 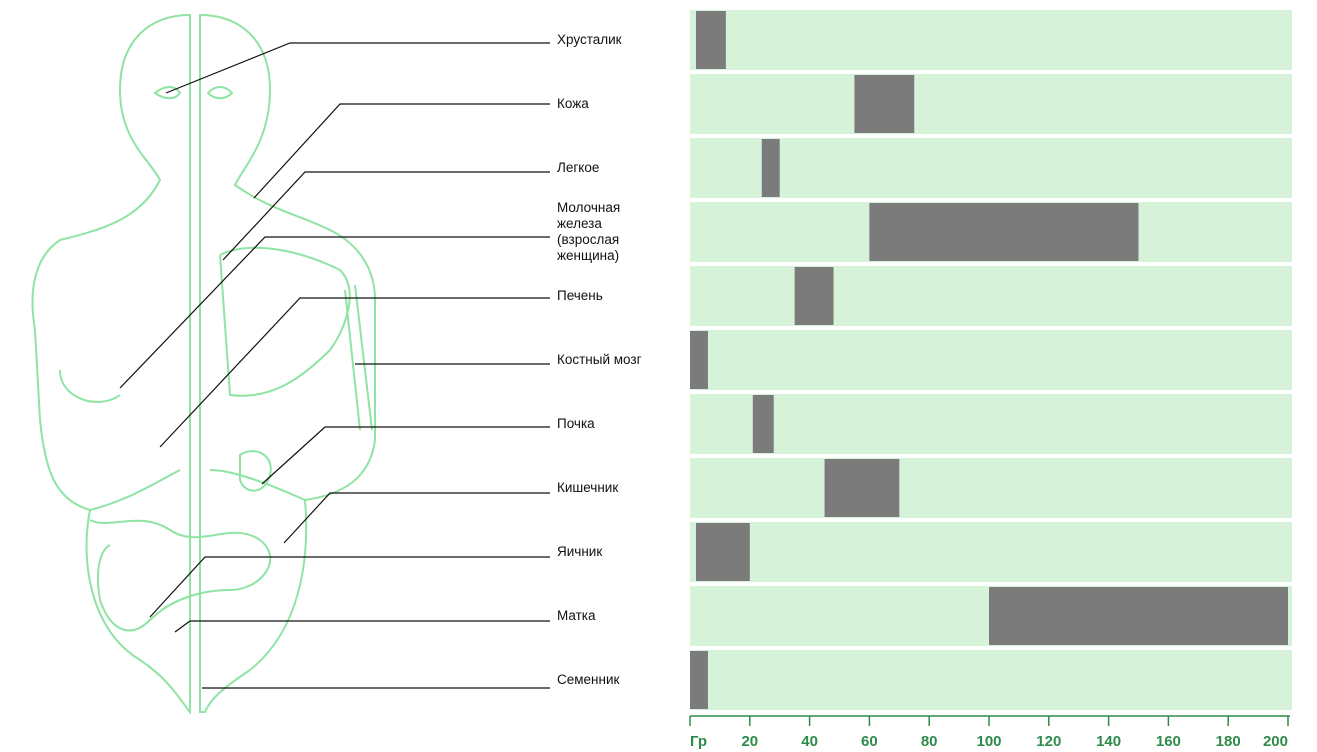 What do you see at coordinates (588, 487) in the screenshot?
I see `category-label: Кишечник` at bounding box center [588, 487].